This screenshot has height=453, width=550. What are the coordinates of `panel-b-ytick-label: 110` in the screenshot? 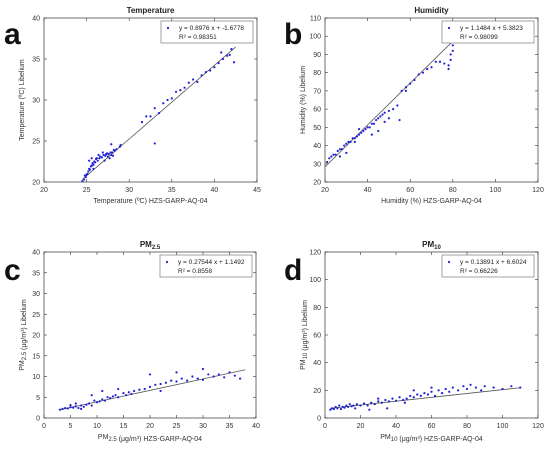 It's located at (315, 19).